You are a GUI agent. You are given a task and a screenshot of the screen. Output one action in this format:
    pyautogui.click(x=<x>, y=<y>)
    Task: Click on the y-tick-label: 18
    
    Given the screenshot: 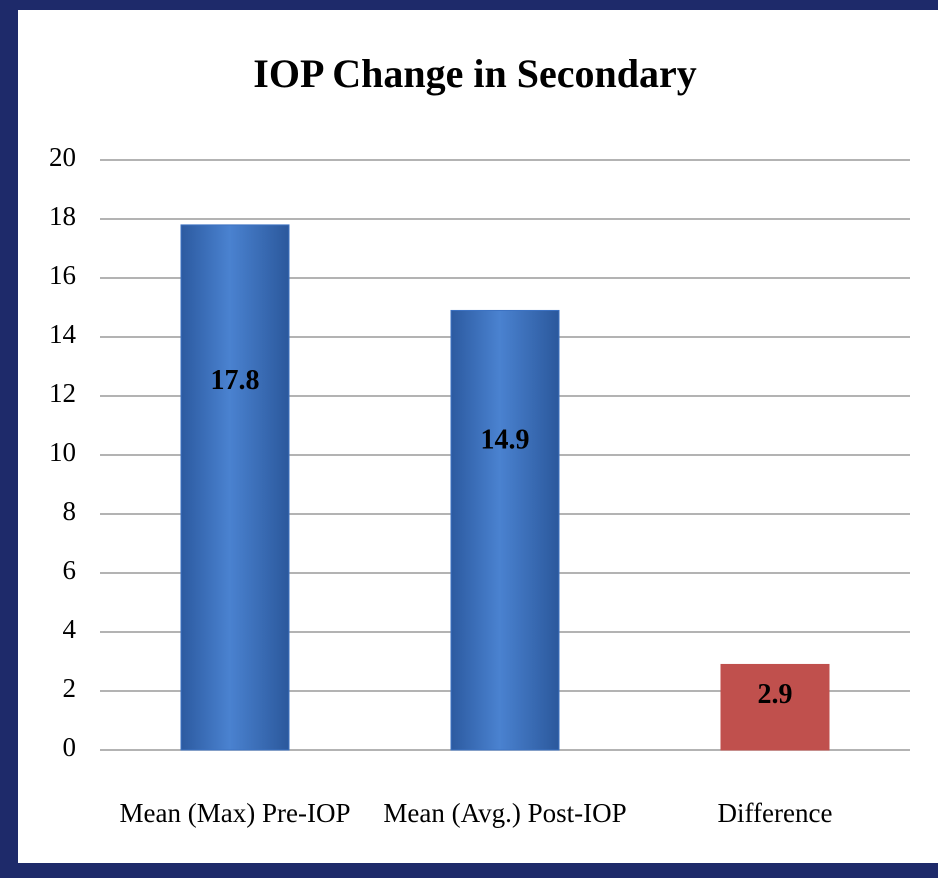 What is the action you would take?
    pyautogui.click(x=62, y=216)
    